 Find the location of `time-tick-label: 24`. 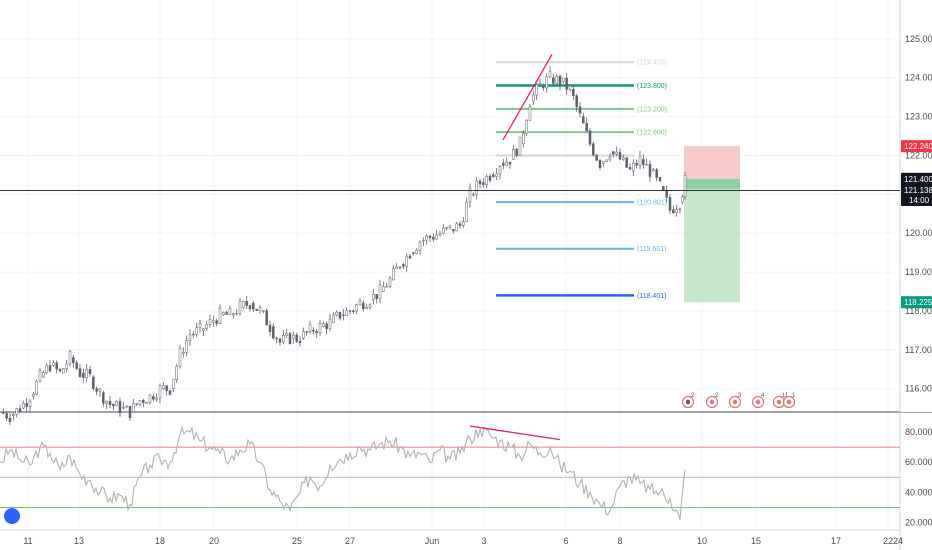

time-tick-label: 24 is located at coordinates (898, 541).